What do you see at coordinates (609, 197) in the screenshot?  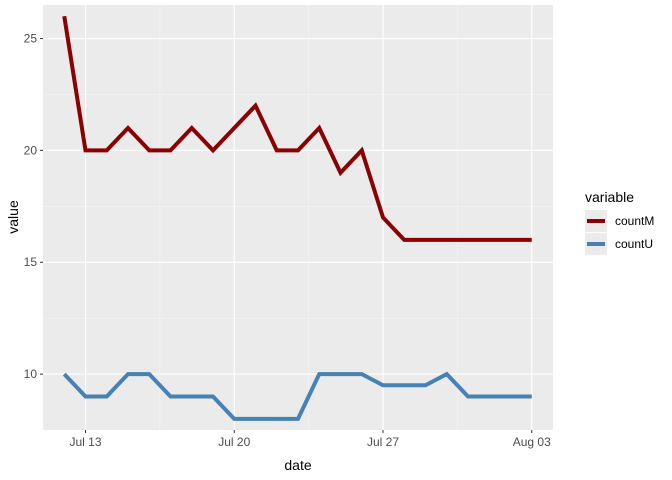 I see `legend-title: variable` at bounding box center [609, 197].